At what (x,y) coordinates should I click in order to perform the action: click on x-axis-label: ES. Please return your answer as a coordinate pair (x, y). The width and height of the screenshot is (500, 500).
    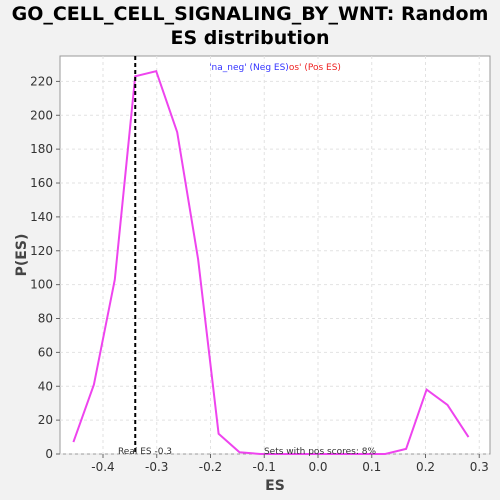
    Looking at the image, I should click on (275, 486).